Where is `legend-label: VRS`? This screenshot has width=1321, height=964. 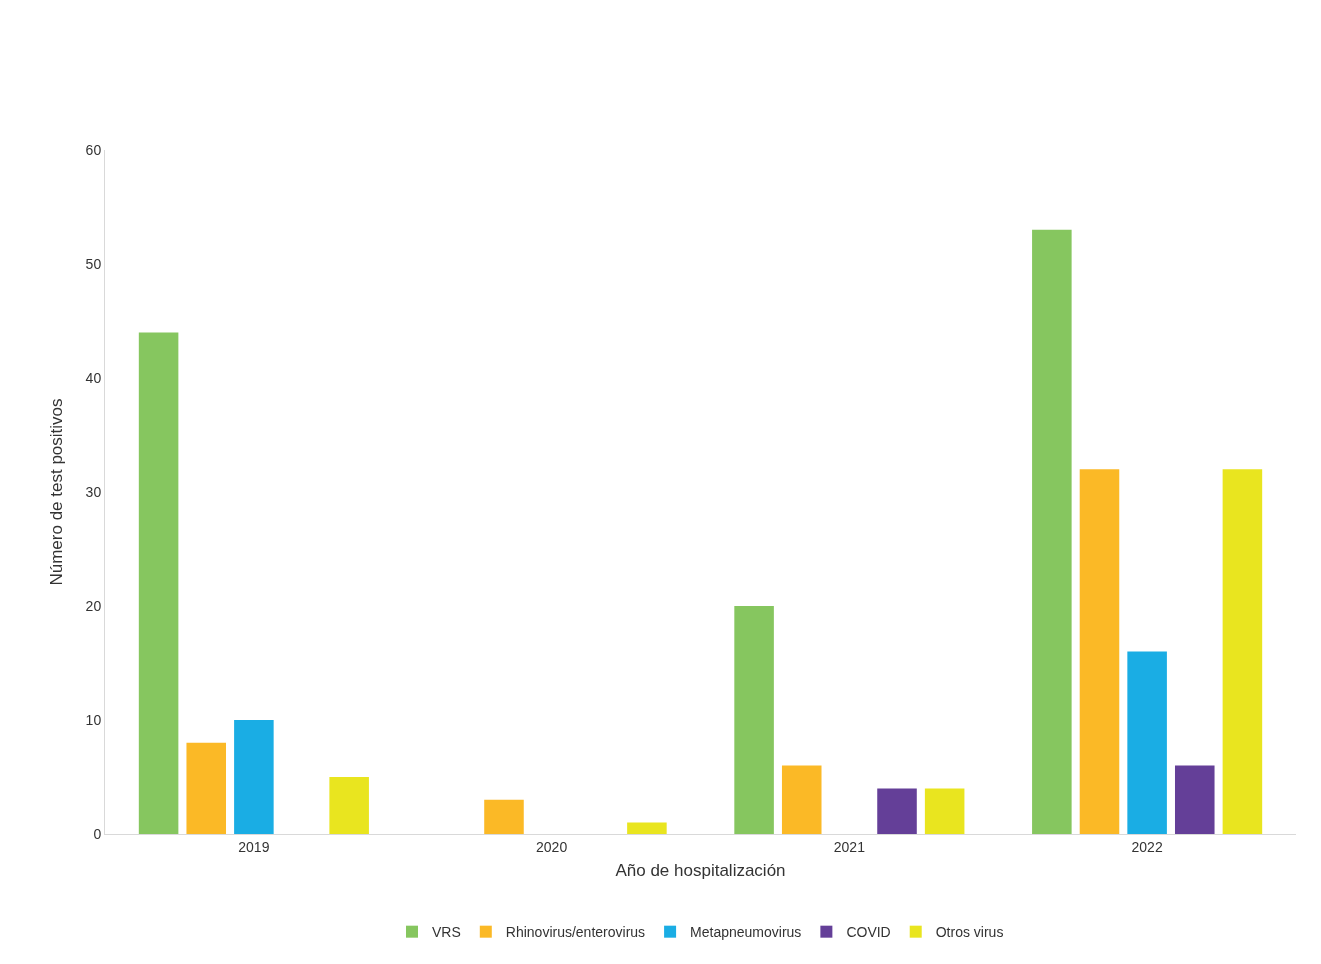 legend-label: VRS is located at coordinates (446, 932).